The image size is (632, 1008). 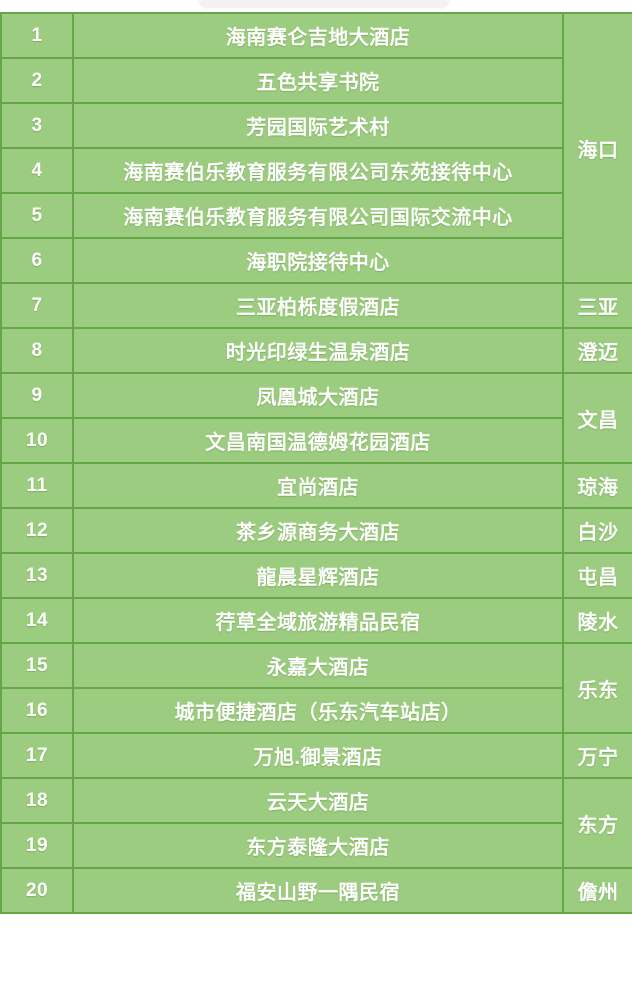 I want to click on table-row: 2 五色共享书院, so click(x=316, y=80).